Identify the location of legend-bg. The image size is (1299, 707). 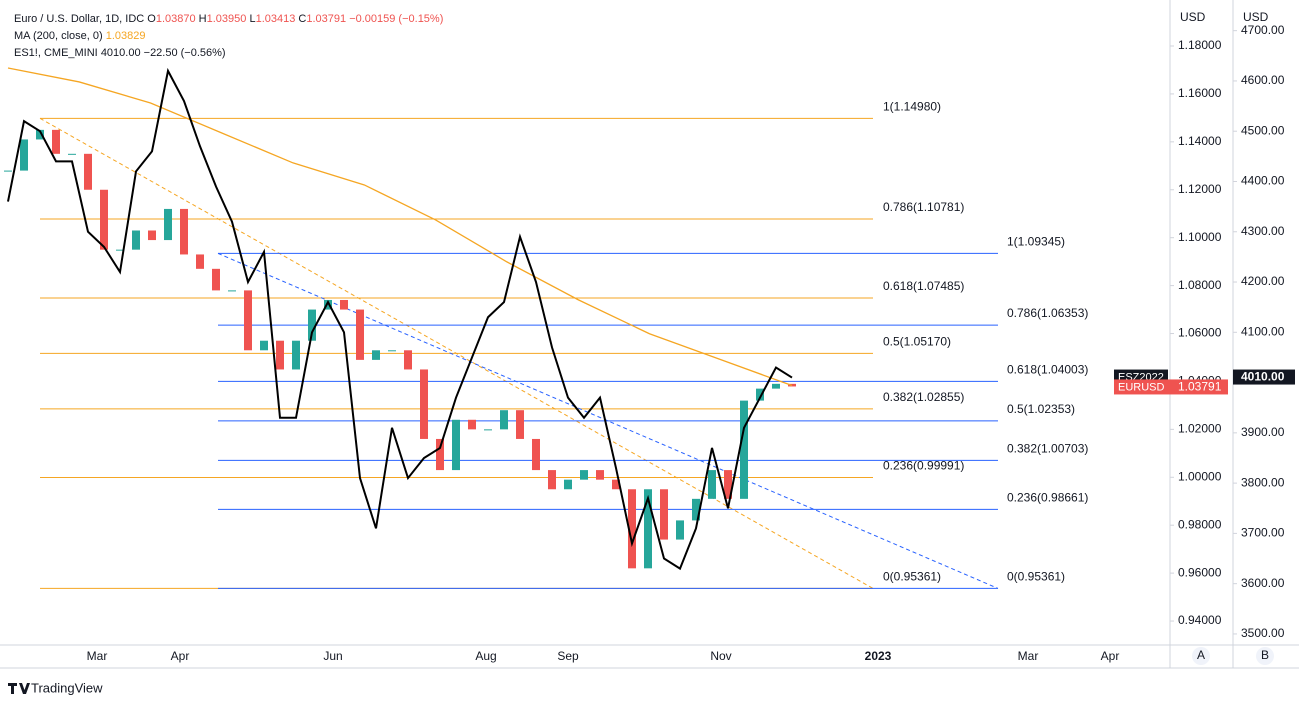
(250, 33).